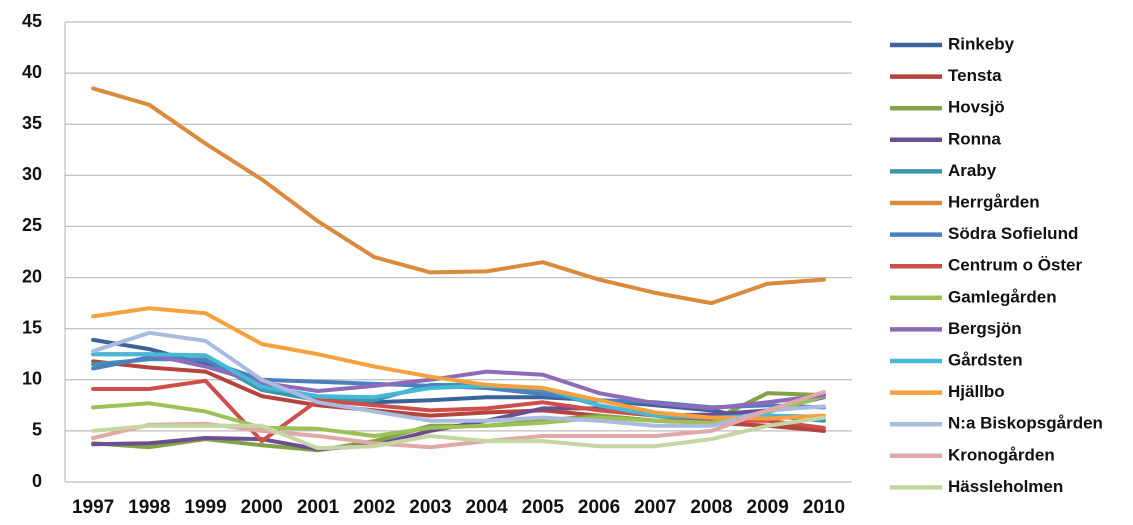 The image size is (1133, 525). I want to click on y-tick-label: 25, so click(32, 225).